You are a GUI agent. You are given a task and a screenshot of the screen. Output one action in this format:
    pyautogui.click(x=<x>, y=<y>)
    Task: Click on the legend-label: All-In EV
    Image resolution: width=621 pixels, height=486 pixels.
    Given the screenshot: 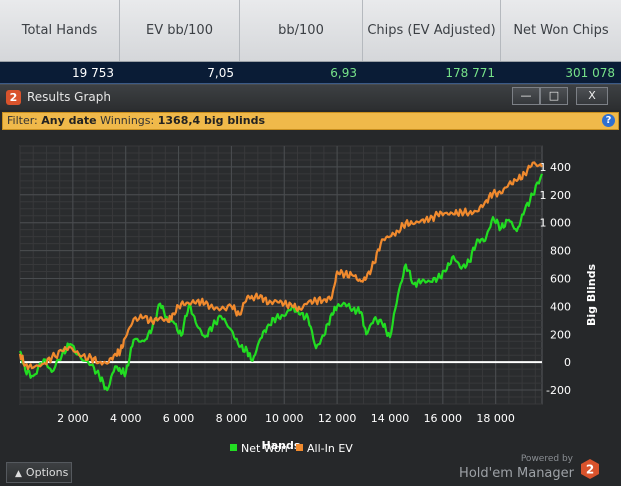 What is the action you would take?
    pyautogui.click(x=330, y=448)
    